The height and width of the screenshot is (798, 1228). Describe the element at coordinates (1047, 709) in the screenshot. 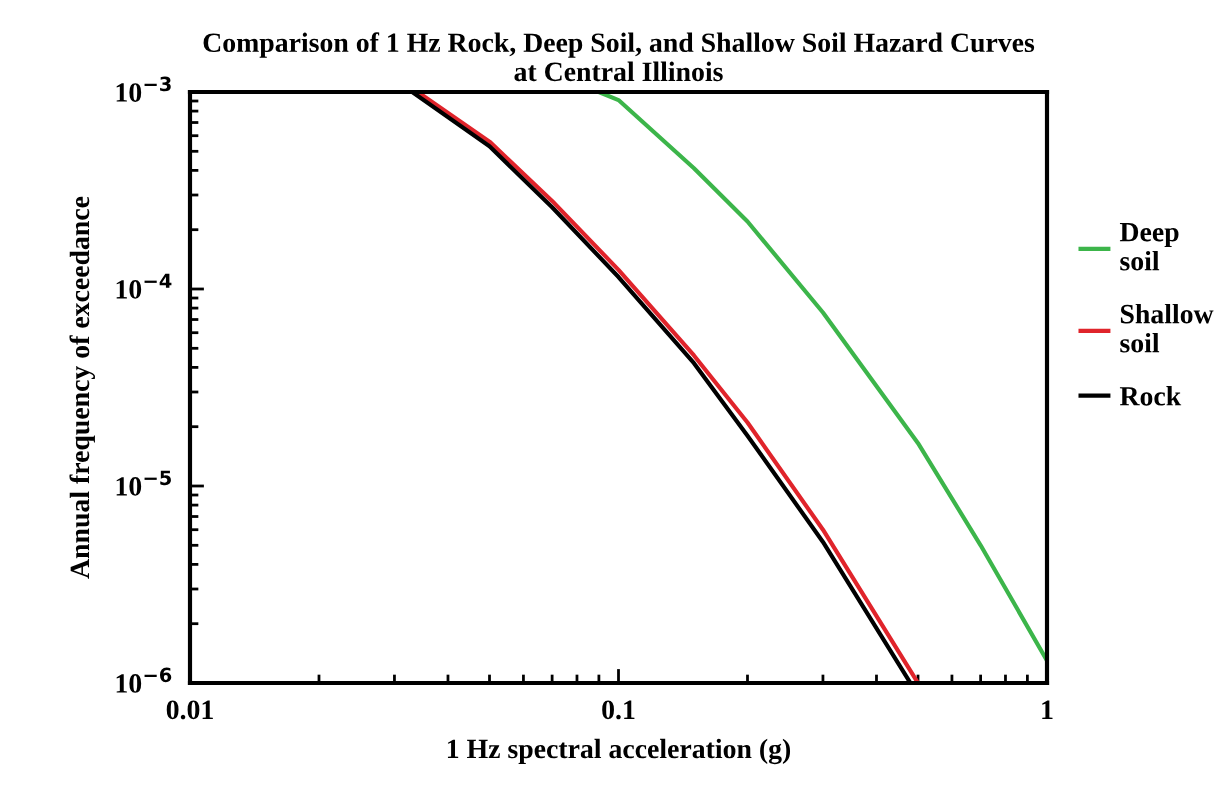

I see `x-tick-label: 1` at that location.